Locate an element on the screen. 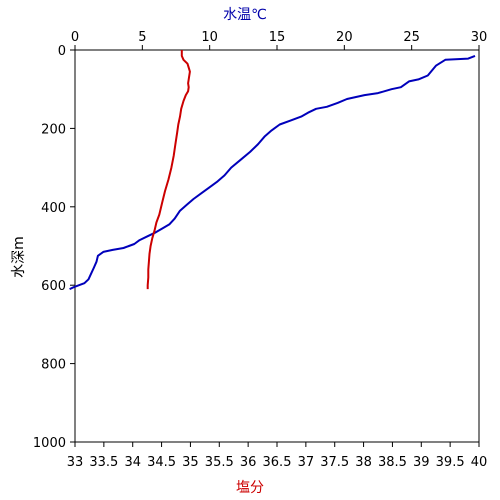 Image resolution: width=500 pixels, height=500 pixels. bottom-axis-tick-label: 36 is located at coordinates (248, 462).